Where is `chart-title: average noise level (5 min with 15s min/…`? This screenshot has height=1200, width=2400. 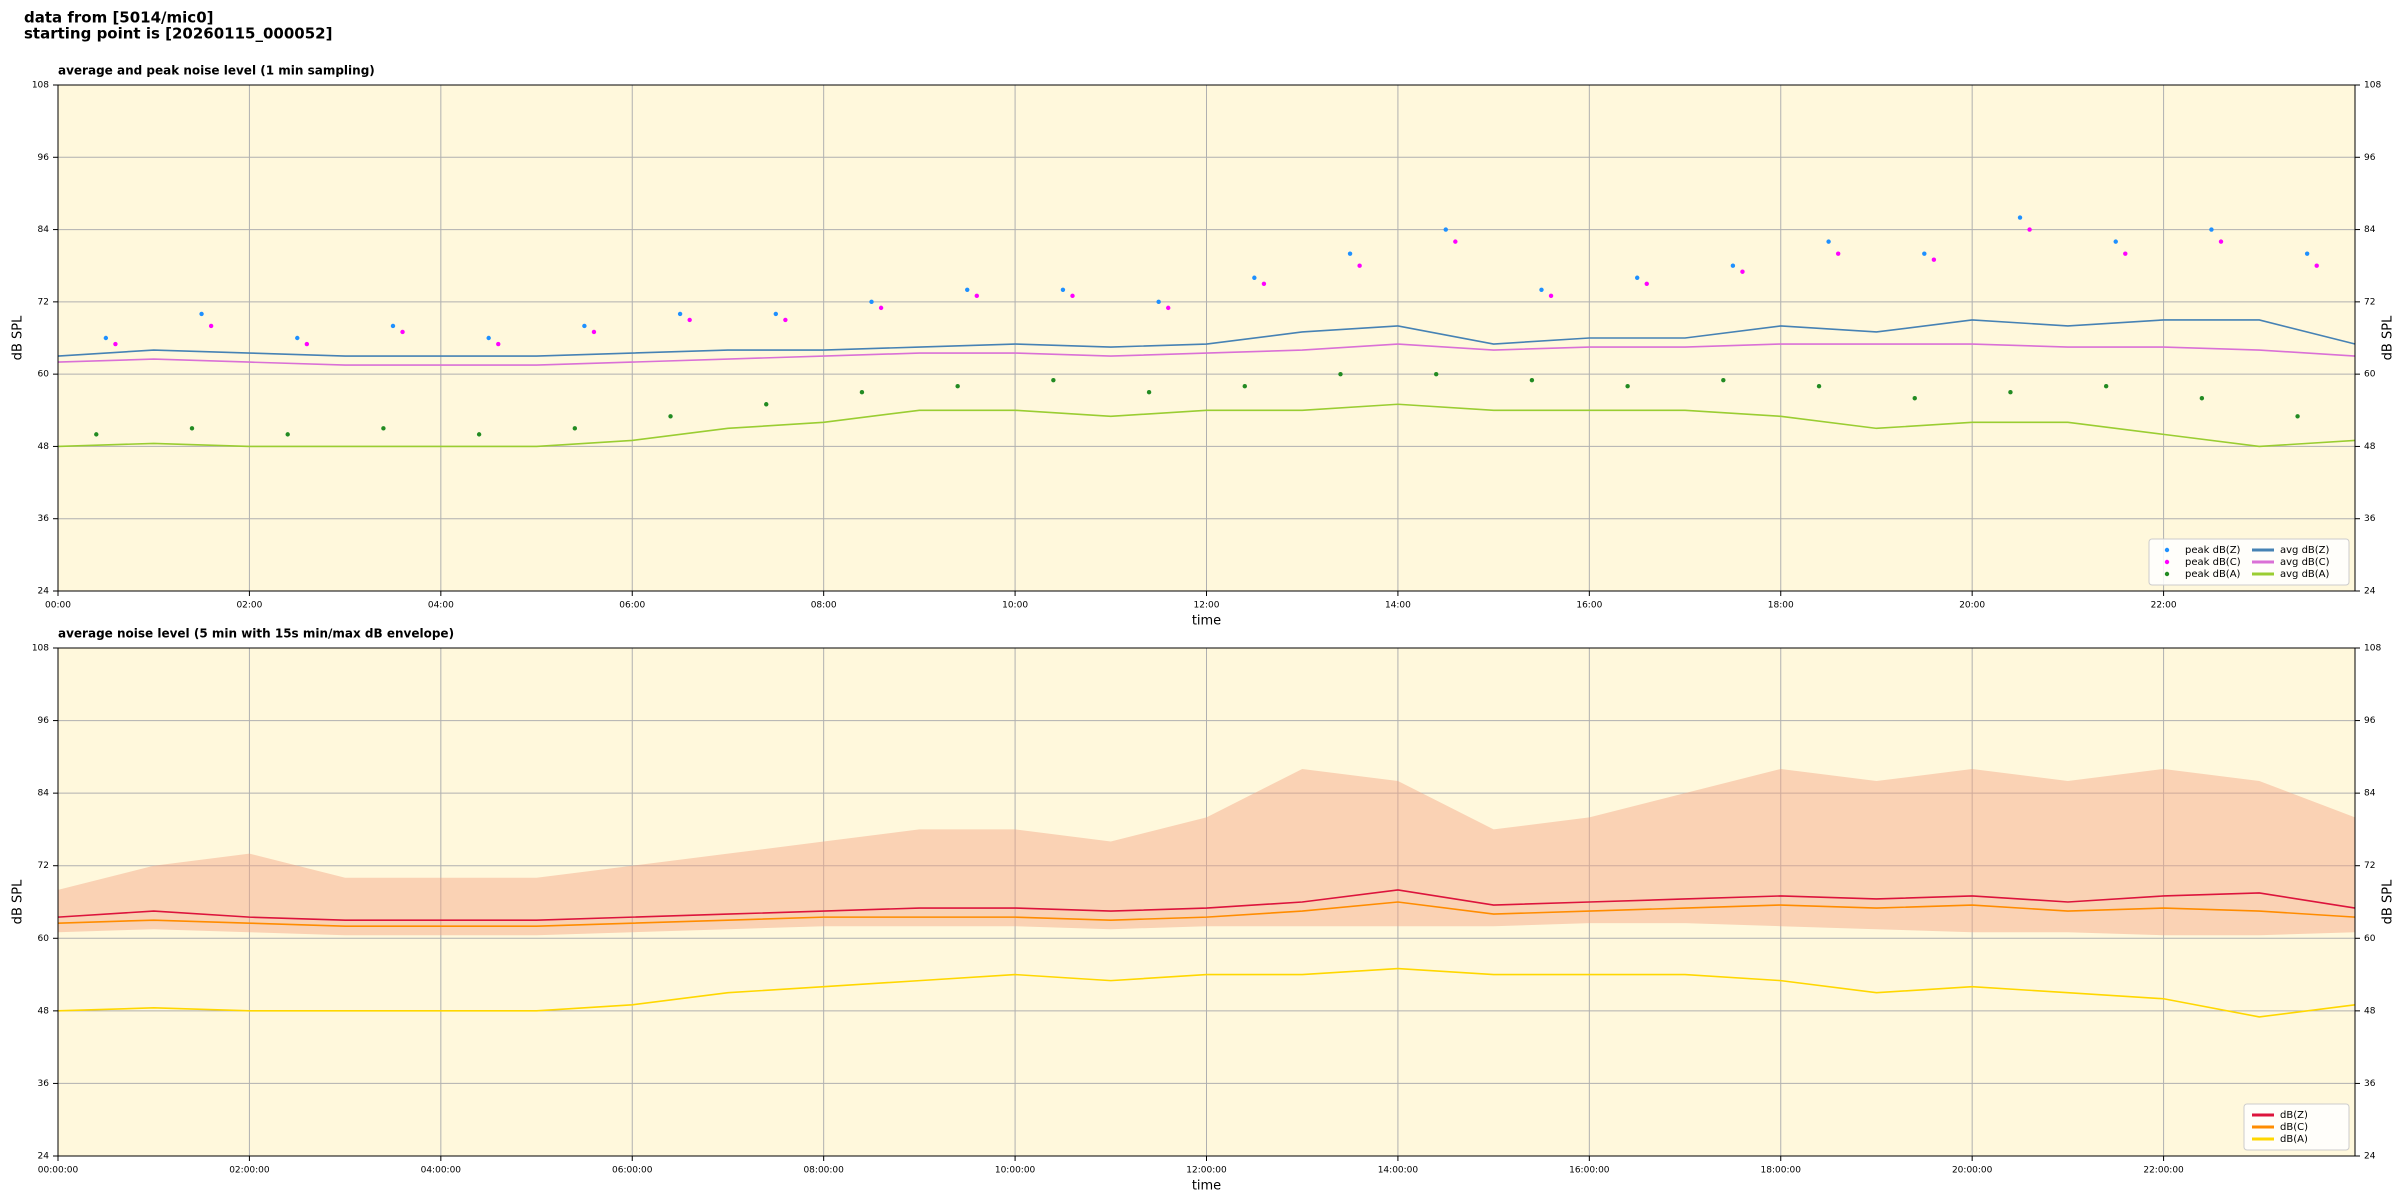
chart-title: average noise level (5 min with 15s min/… is located at coordinates (256, 634).